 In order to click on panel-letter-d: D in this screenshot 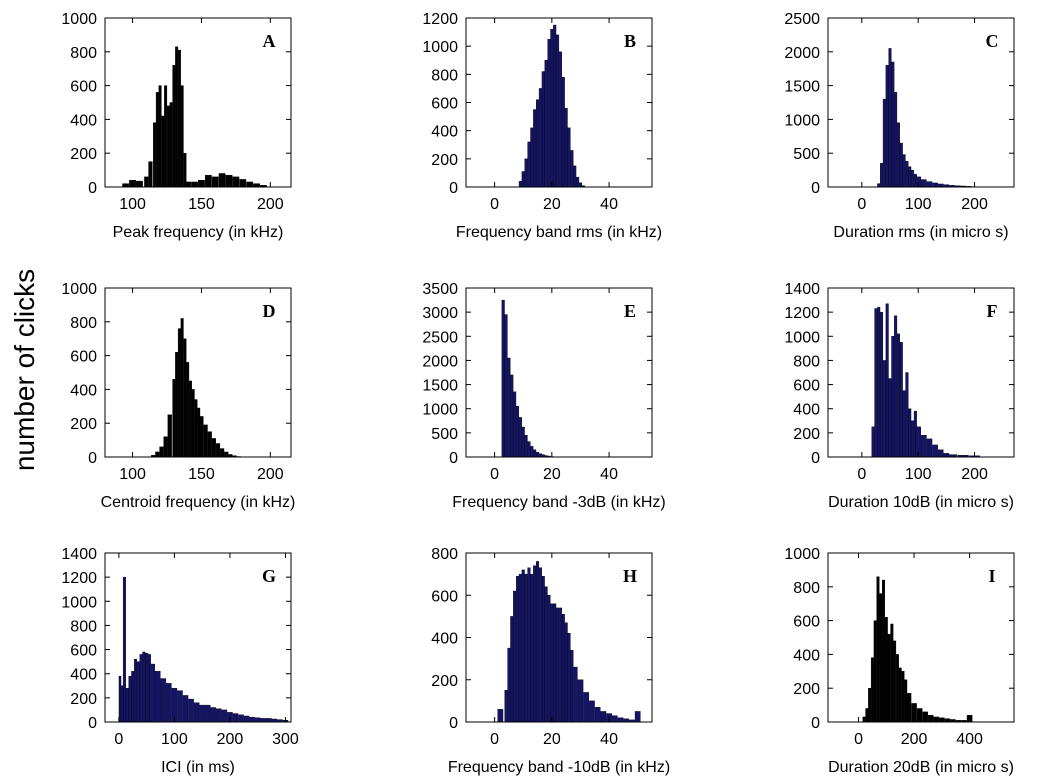, I will do `click(269, 311)`.